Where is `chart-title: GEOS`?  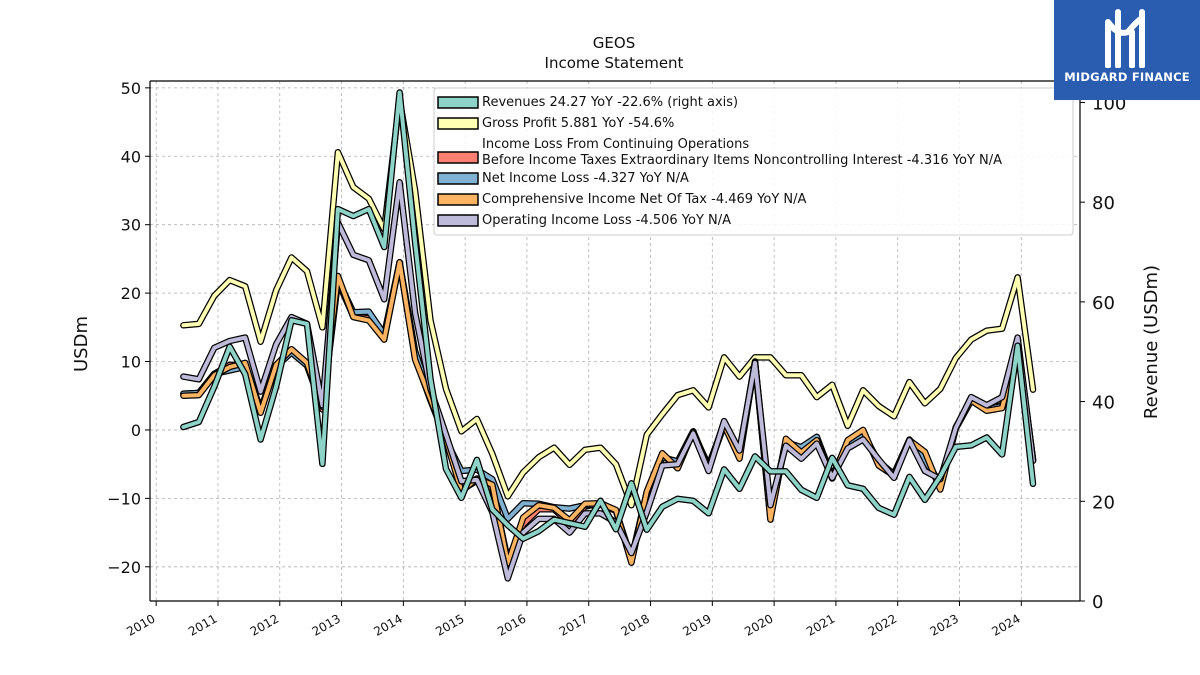
chart-title: GEOS is located at coordinates (614, 43).